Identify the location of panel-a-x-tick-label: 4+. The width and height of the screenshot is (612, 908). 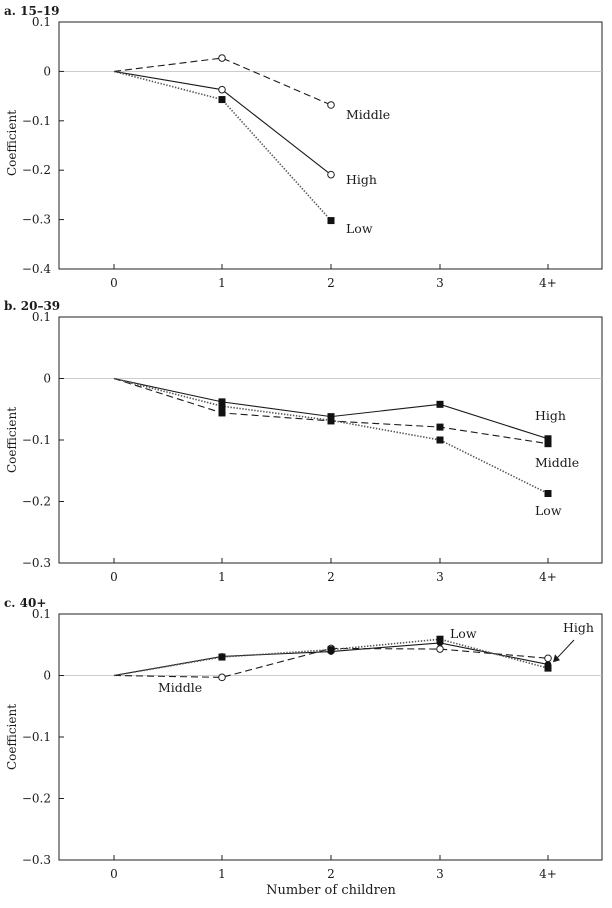
(548, 283).